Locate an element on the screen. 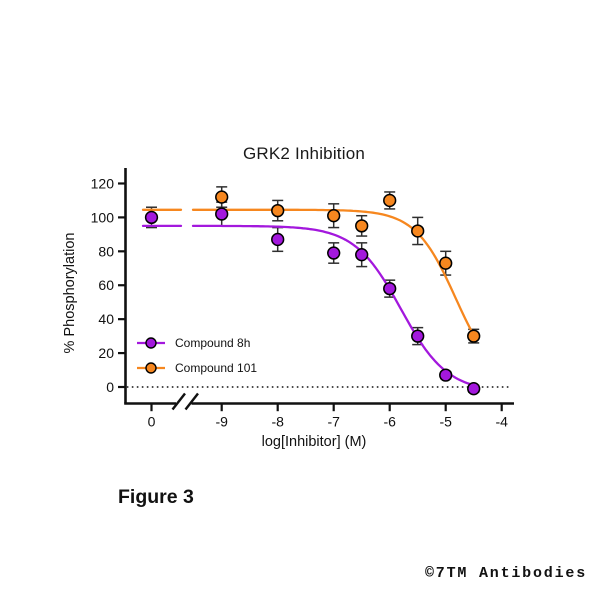 This screenshot has width=600, height=600. legend: Compound 8h Compound 101 is located at coordinates (196, 355).